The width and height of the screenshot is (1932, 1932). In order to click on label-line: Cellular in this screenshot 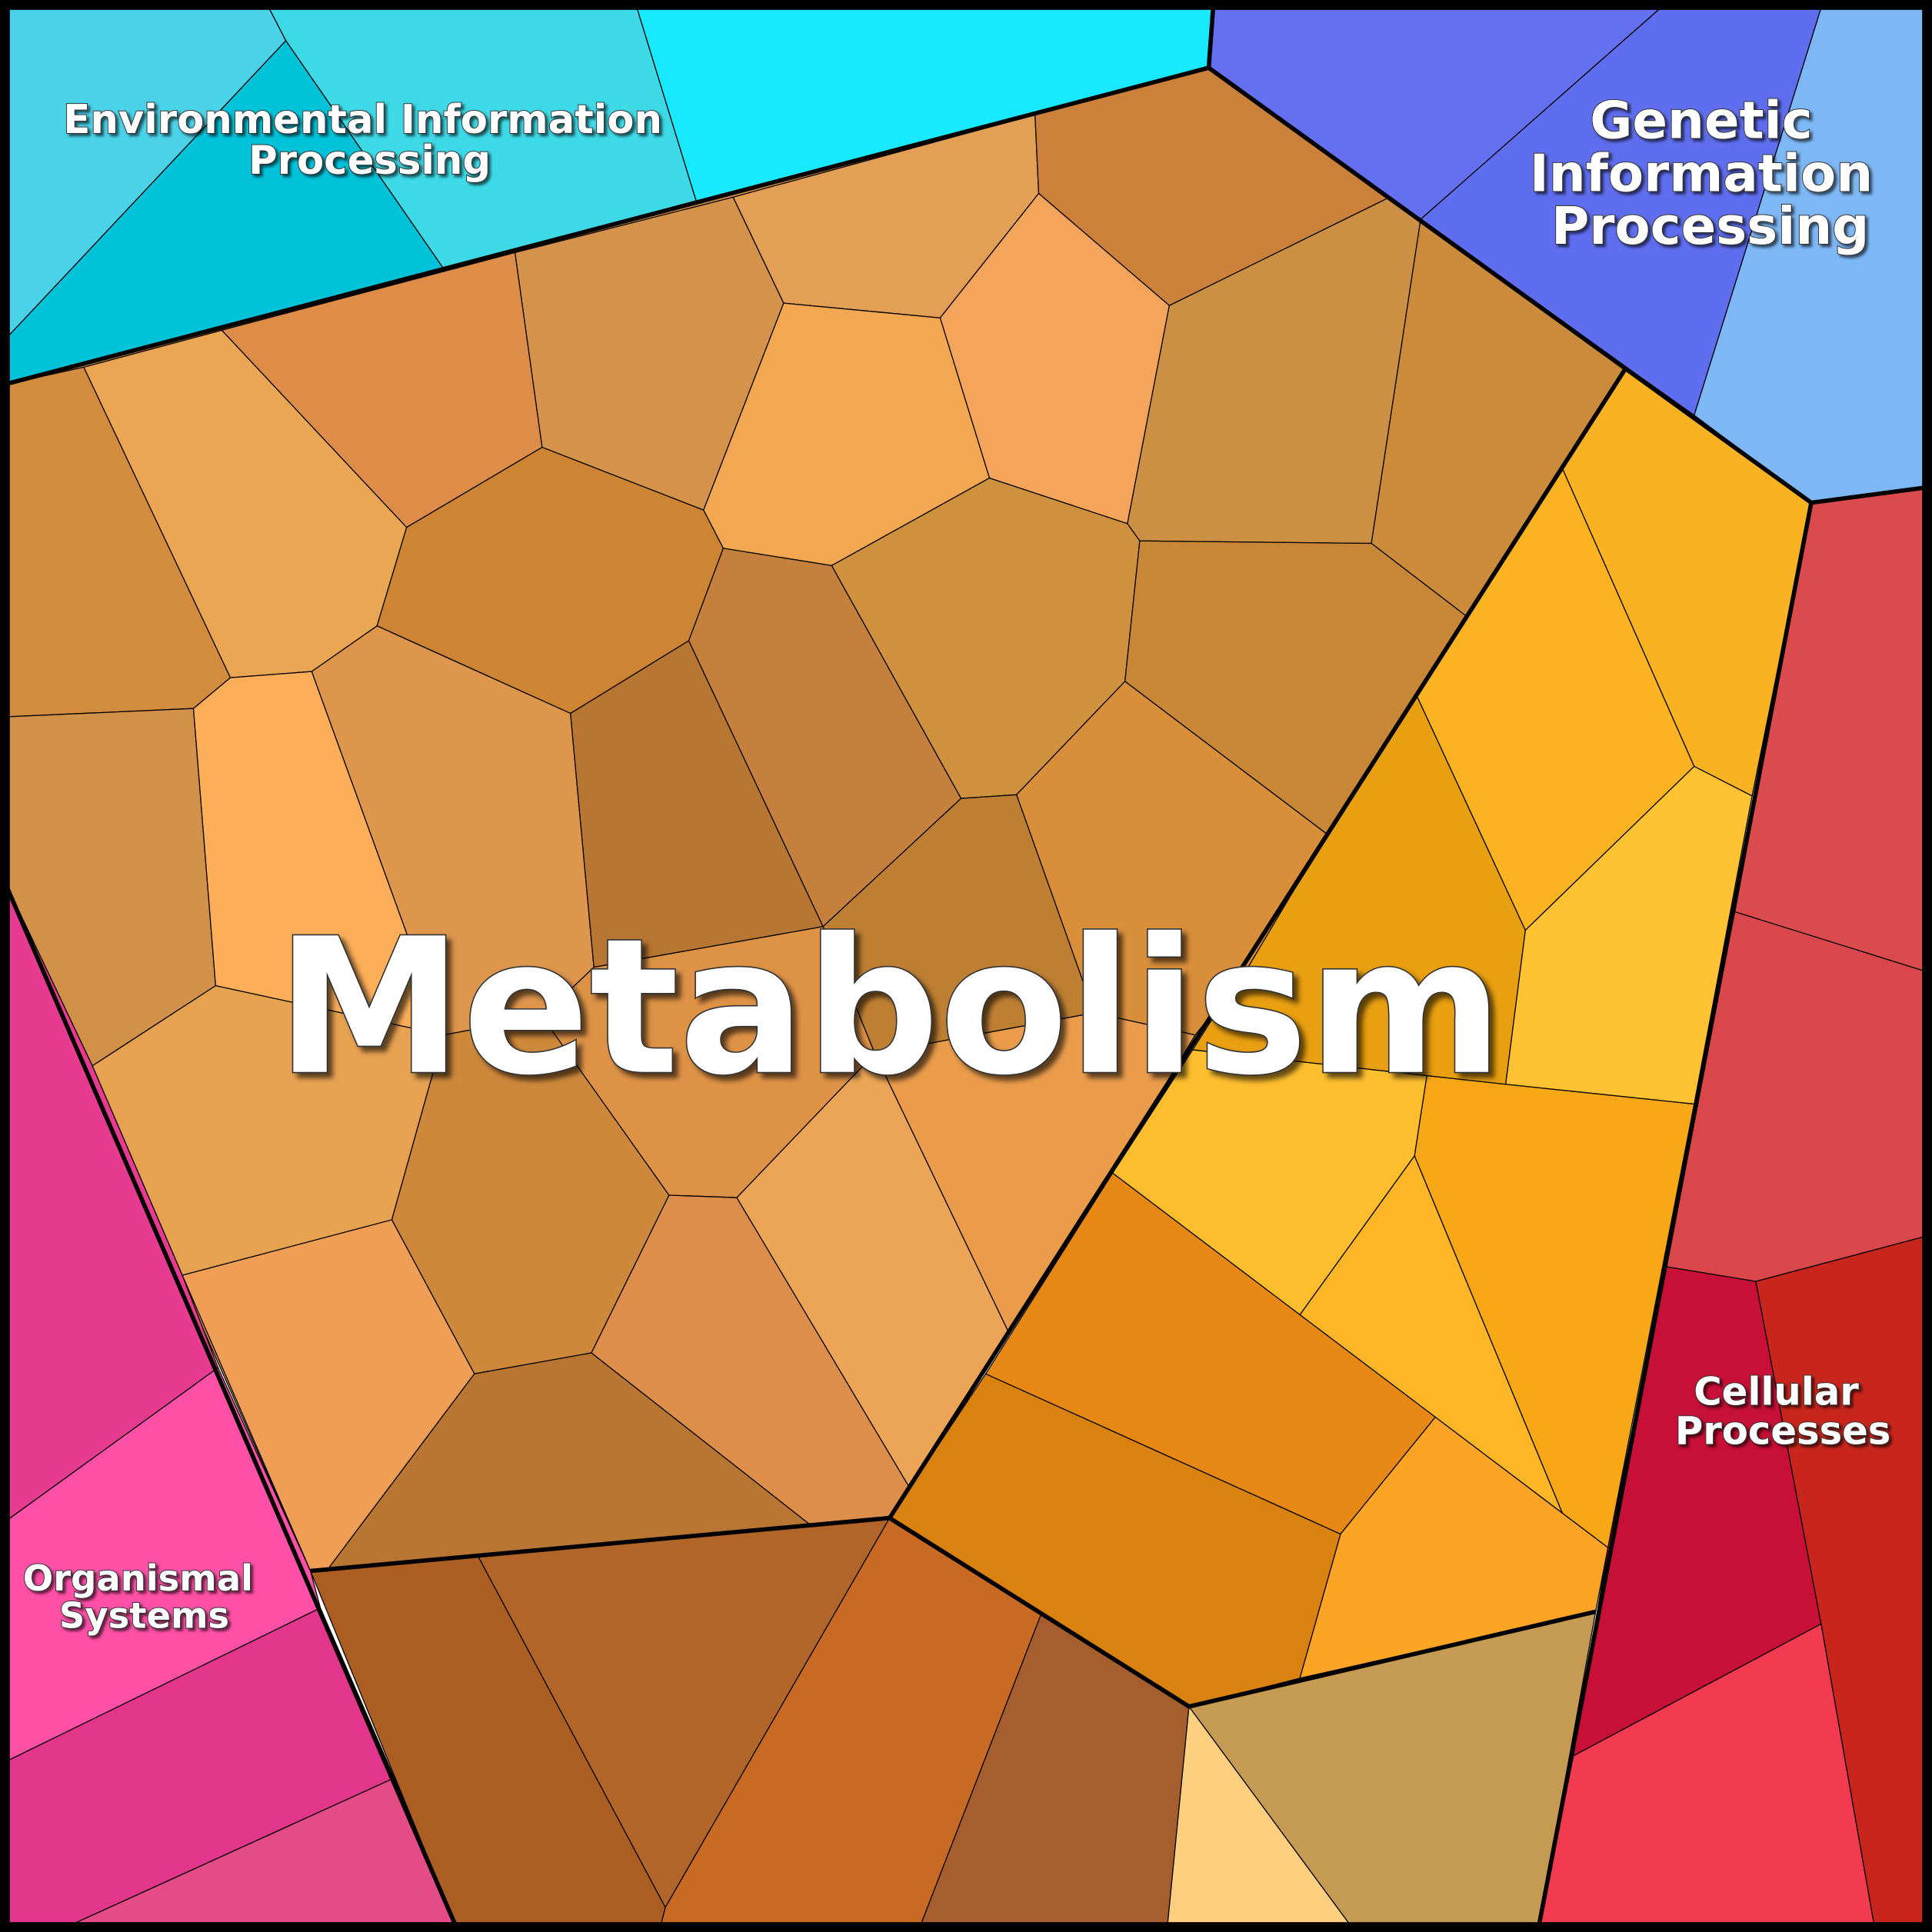, I will do `click(1776, 1391)`.